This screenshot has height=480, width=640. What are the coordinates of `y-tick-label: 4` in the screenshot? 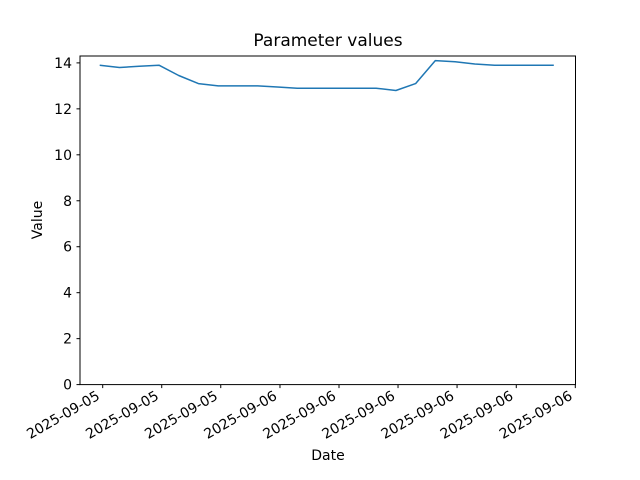 It's located at (67, 294).